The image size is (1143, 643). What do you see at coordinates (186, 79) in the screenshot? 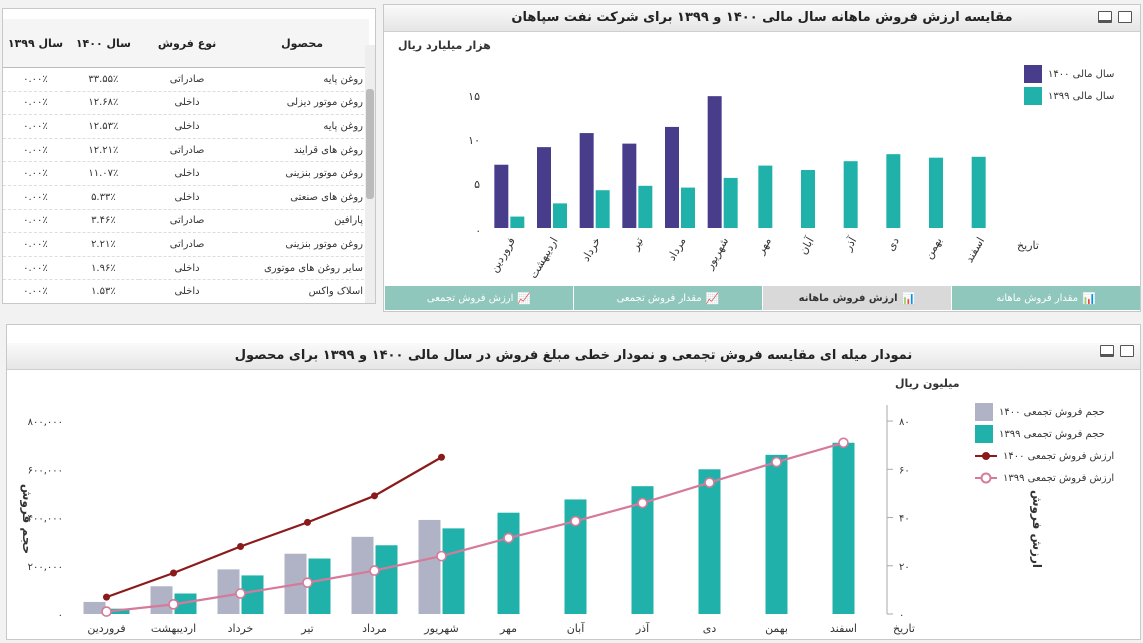
I see `table-row: روغن پایه صادراتی ۳۳.۵۵٪ ۰.۰۰٪` at bounding box center [186, 79].